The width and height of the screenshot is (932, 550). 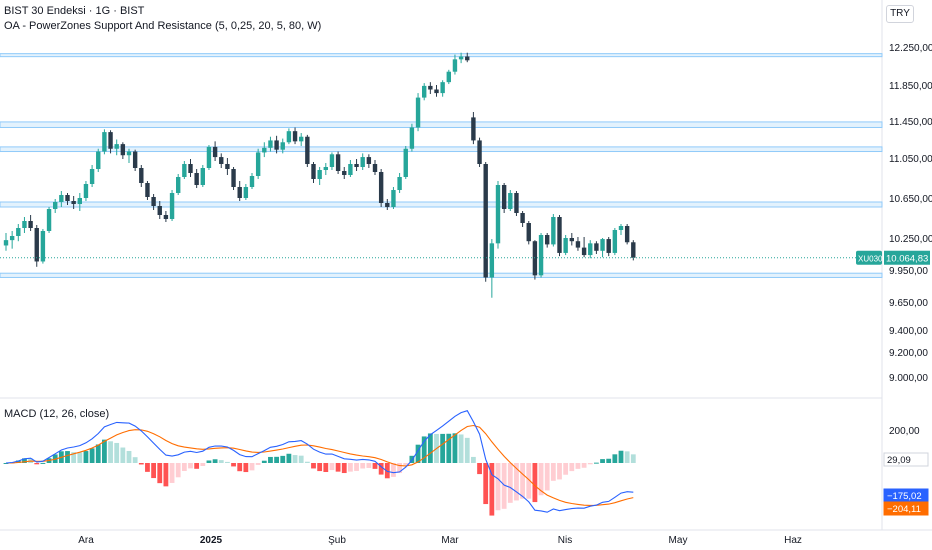 What do you see at coordinates (910, 159) in the screenshot?
I see `price-tick-label: 11.050,00` at bounding box center [910, 159].